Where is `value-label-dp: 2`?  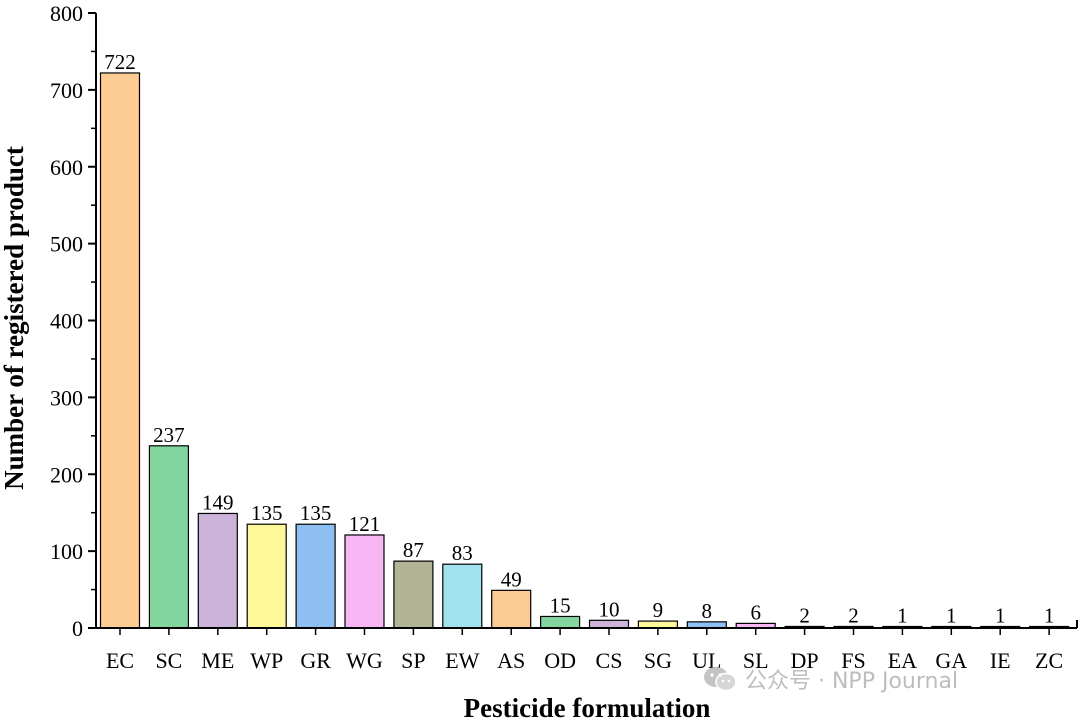 value-label-dp: 2 is located at coordinates (804, 615).